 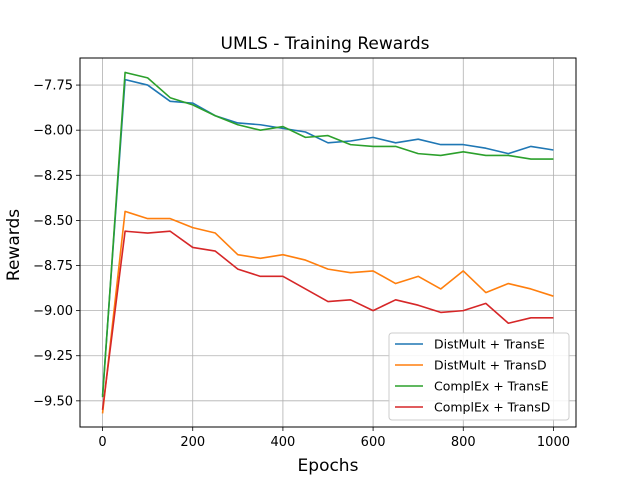 I want to click on y-tick-label: −9.50, so click(x=53, y=401).